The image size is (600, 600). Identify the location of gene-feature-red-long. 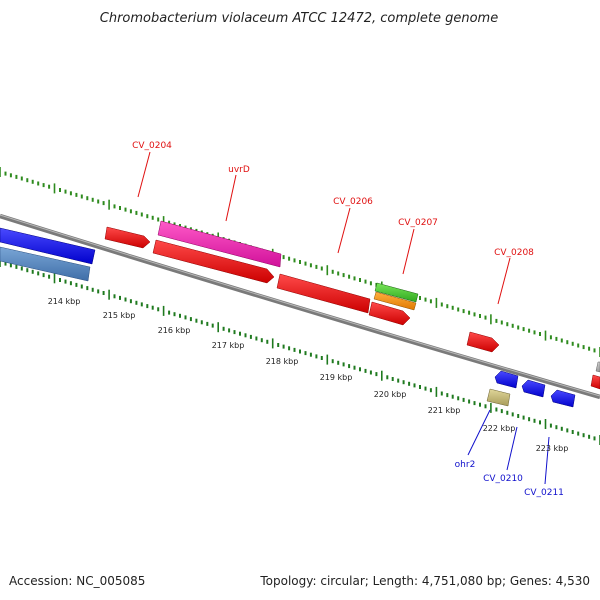
(213, 261).